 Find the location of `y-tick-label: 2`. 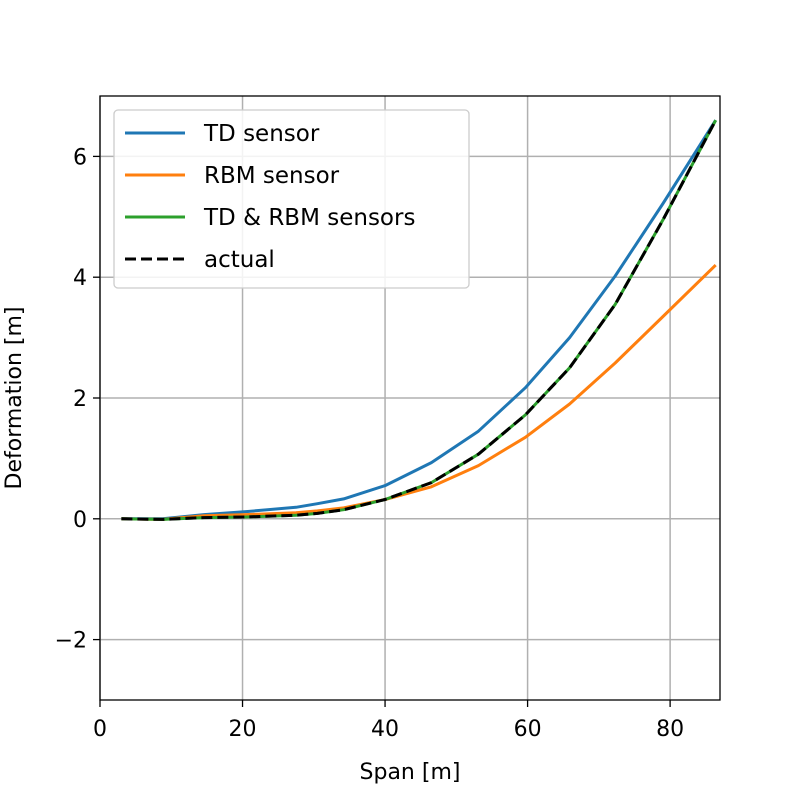

y-tick-label: 2 is located at coordinates (80, 399).